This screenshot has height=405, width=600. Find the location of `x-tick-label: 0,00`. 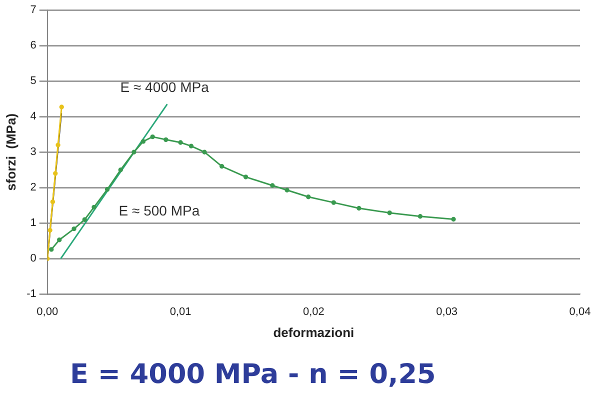

x-tick-label: 0,00 is located at coordinates (47, 312).